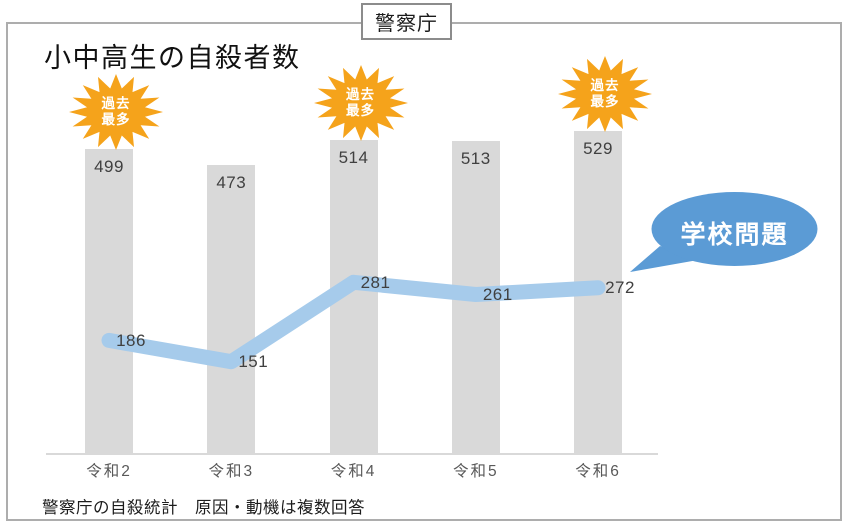  I want to click on line-value-label: 261, so click(497, 295).